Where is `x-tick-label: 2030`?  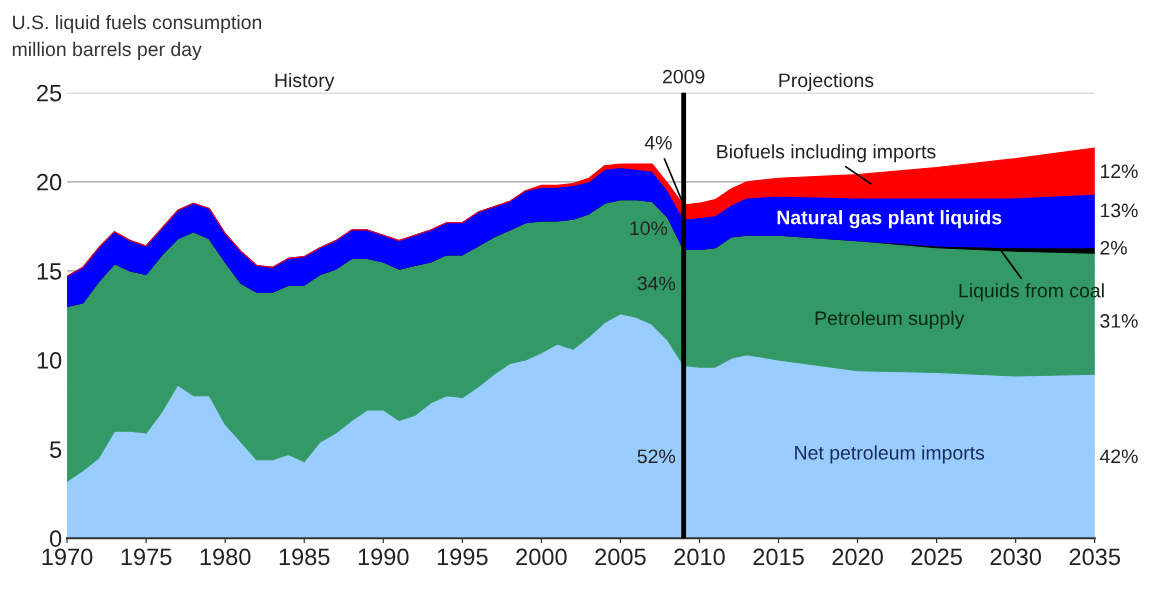
x-tick-label: 2030 is located at coordinates (1016, 557).